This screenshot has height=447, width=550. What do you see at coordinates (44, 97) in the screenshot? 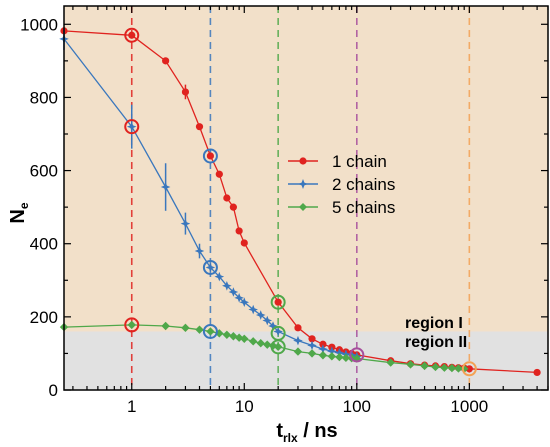
I see `y-tick-label: 800` at bounding box center [44, 97].